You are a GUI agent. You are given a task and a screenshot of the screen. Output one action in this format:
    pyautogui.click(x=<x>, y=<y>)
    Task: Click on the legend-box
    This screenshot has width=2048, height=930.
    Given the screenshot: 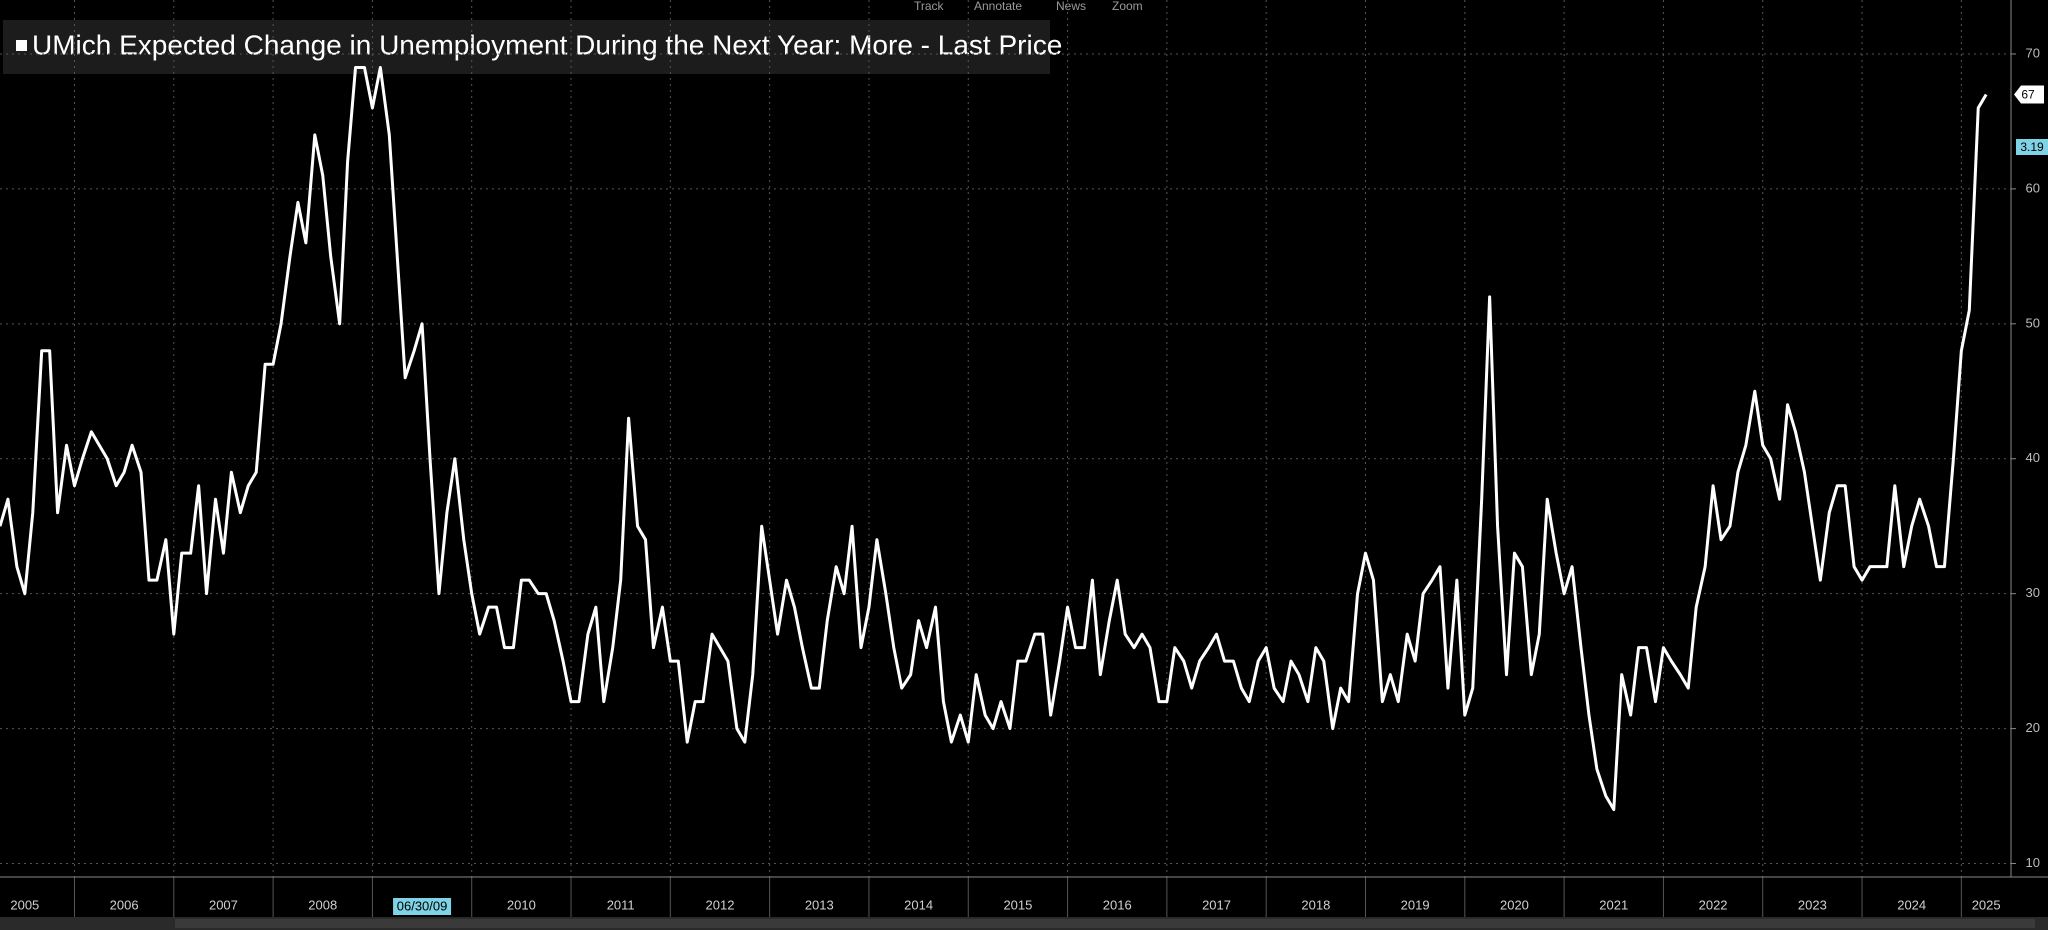 What is the action you would take?
    pyautogui.click(x=526, y=47)
    